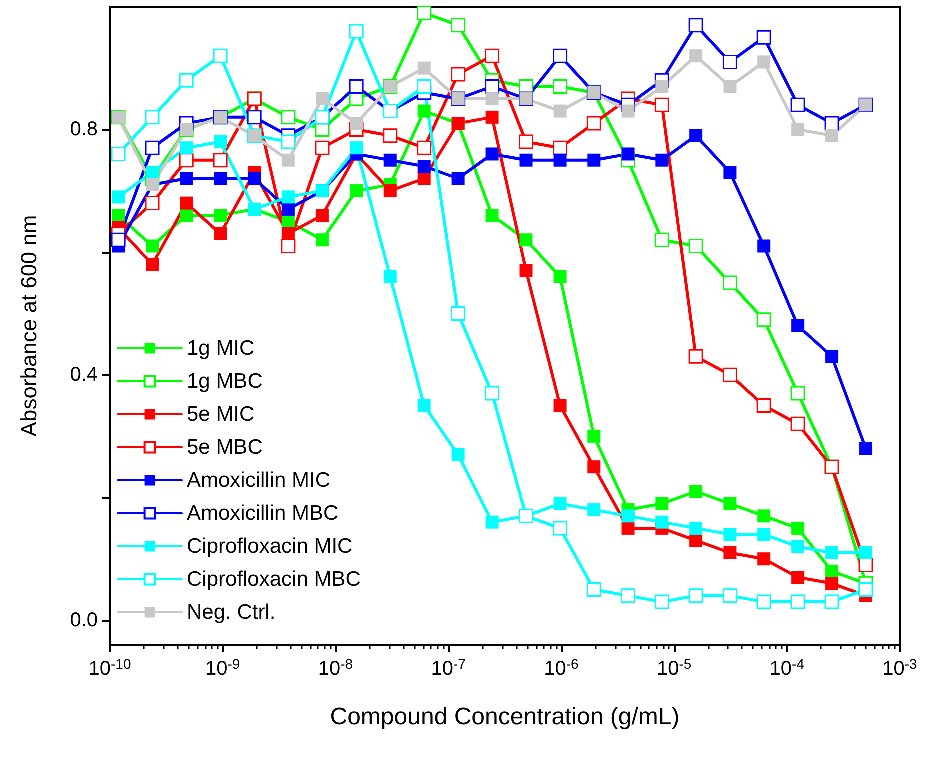  I want to click on legend-label: Ciprofloxacin MBC, so click(274, 579).